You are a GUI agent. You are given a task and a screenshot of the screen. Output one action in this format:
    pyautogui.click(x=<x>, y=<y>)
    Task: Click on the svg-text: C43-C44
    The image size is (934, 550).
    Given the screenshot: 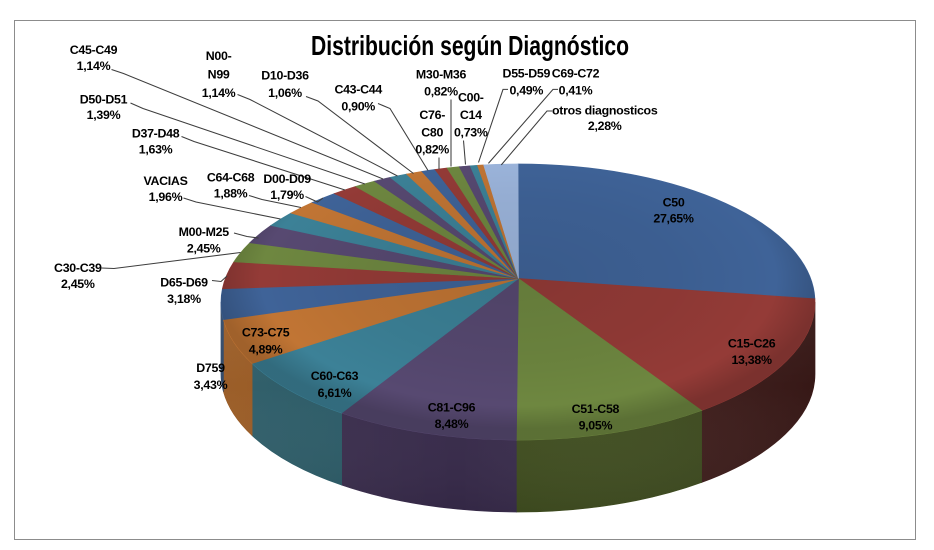 What is the action you would take?
    pyautogui.click(x=358, y=90)
    